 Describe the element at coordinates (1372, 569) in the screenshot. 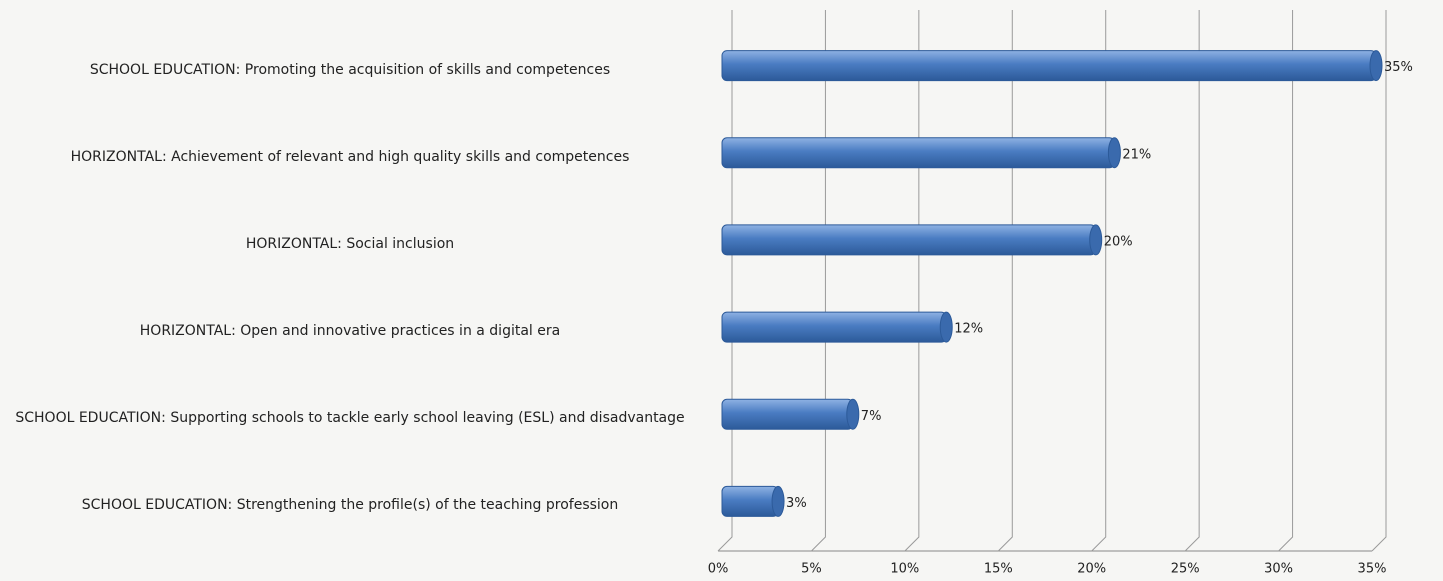

I see `x-tick-label: 35%` at that location.